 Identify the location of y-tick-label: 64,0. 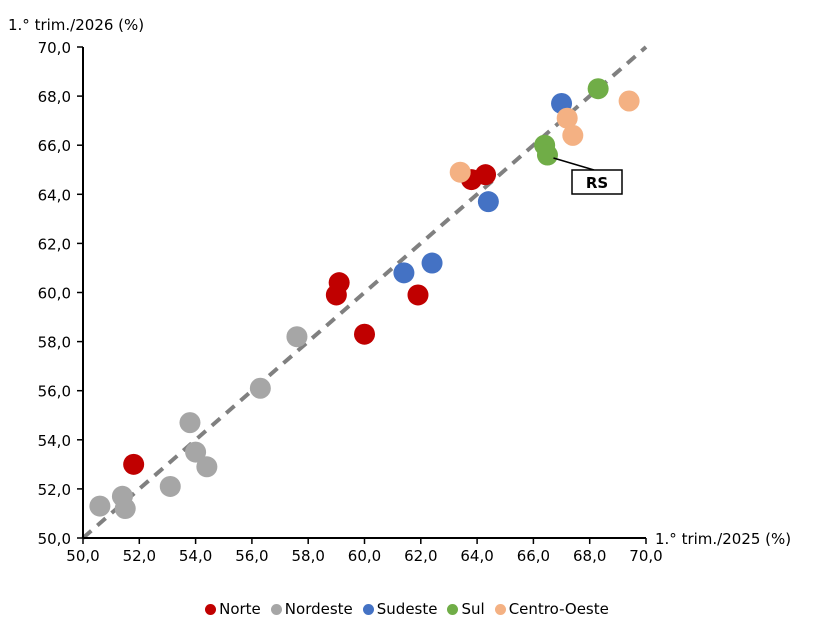
(54, 195).